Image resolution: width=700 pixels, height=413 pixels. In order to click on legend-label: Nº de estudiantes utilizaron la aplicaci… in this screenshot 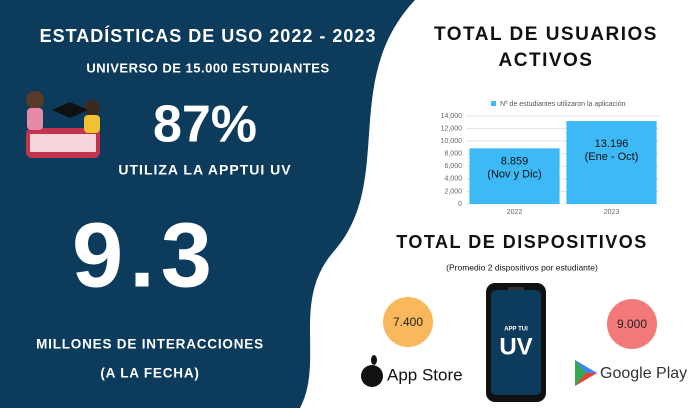, I will do `click(563, 104)`.